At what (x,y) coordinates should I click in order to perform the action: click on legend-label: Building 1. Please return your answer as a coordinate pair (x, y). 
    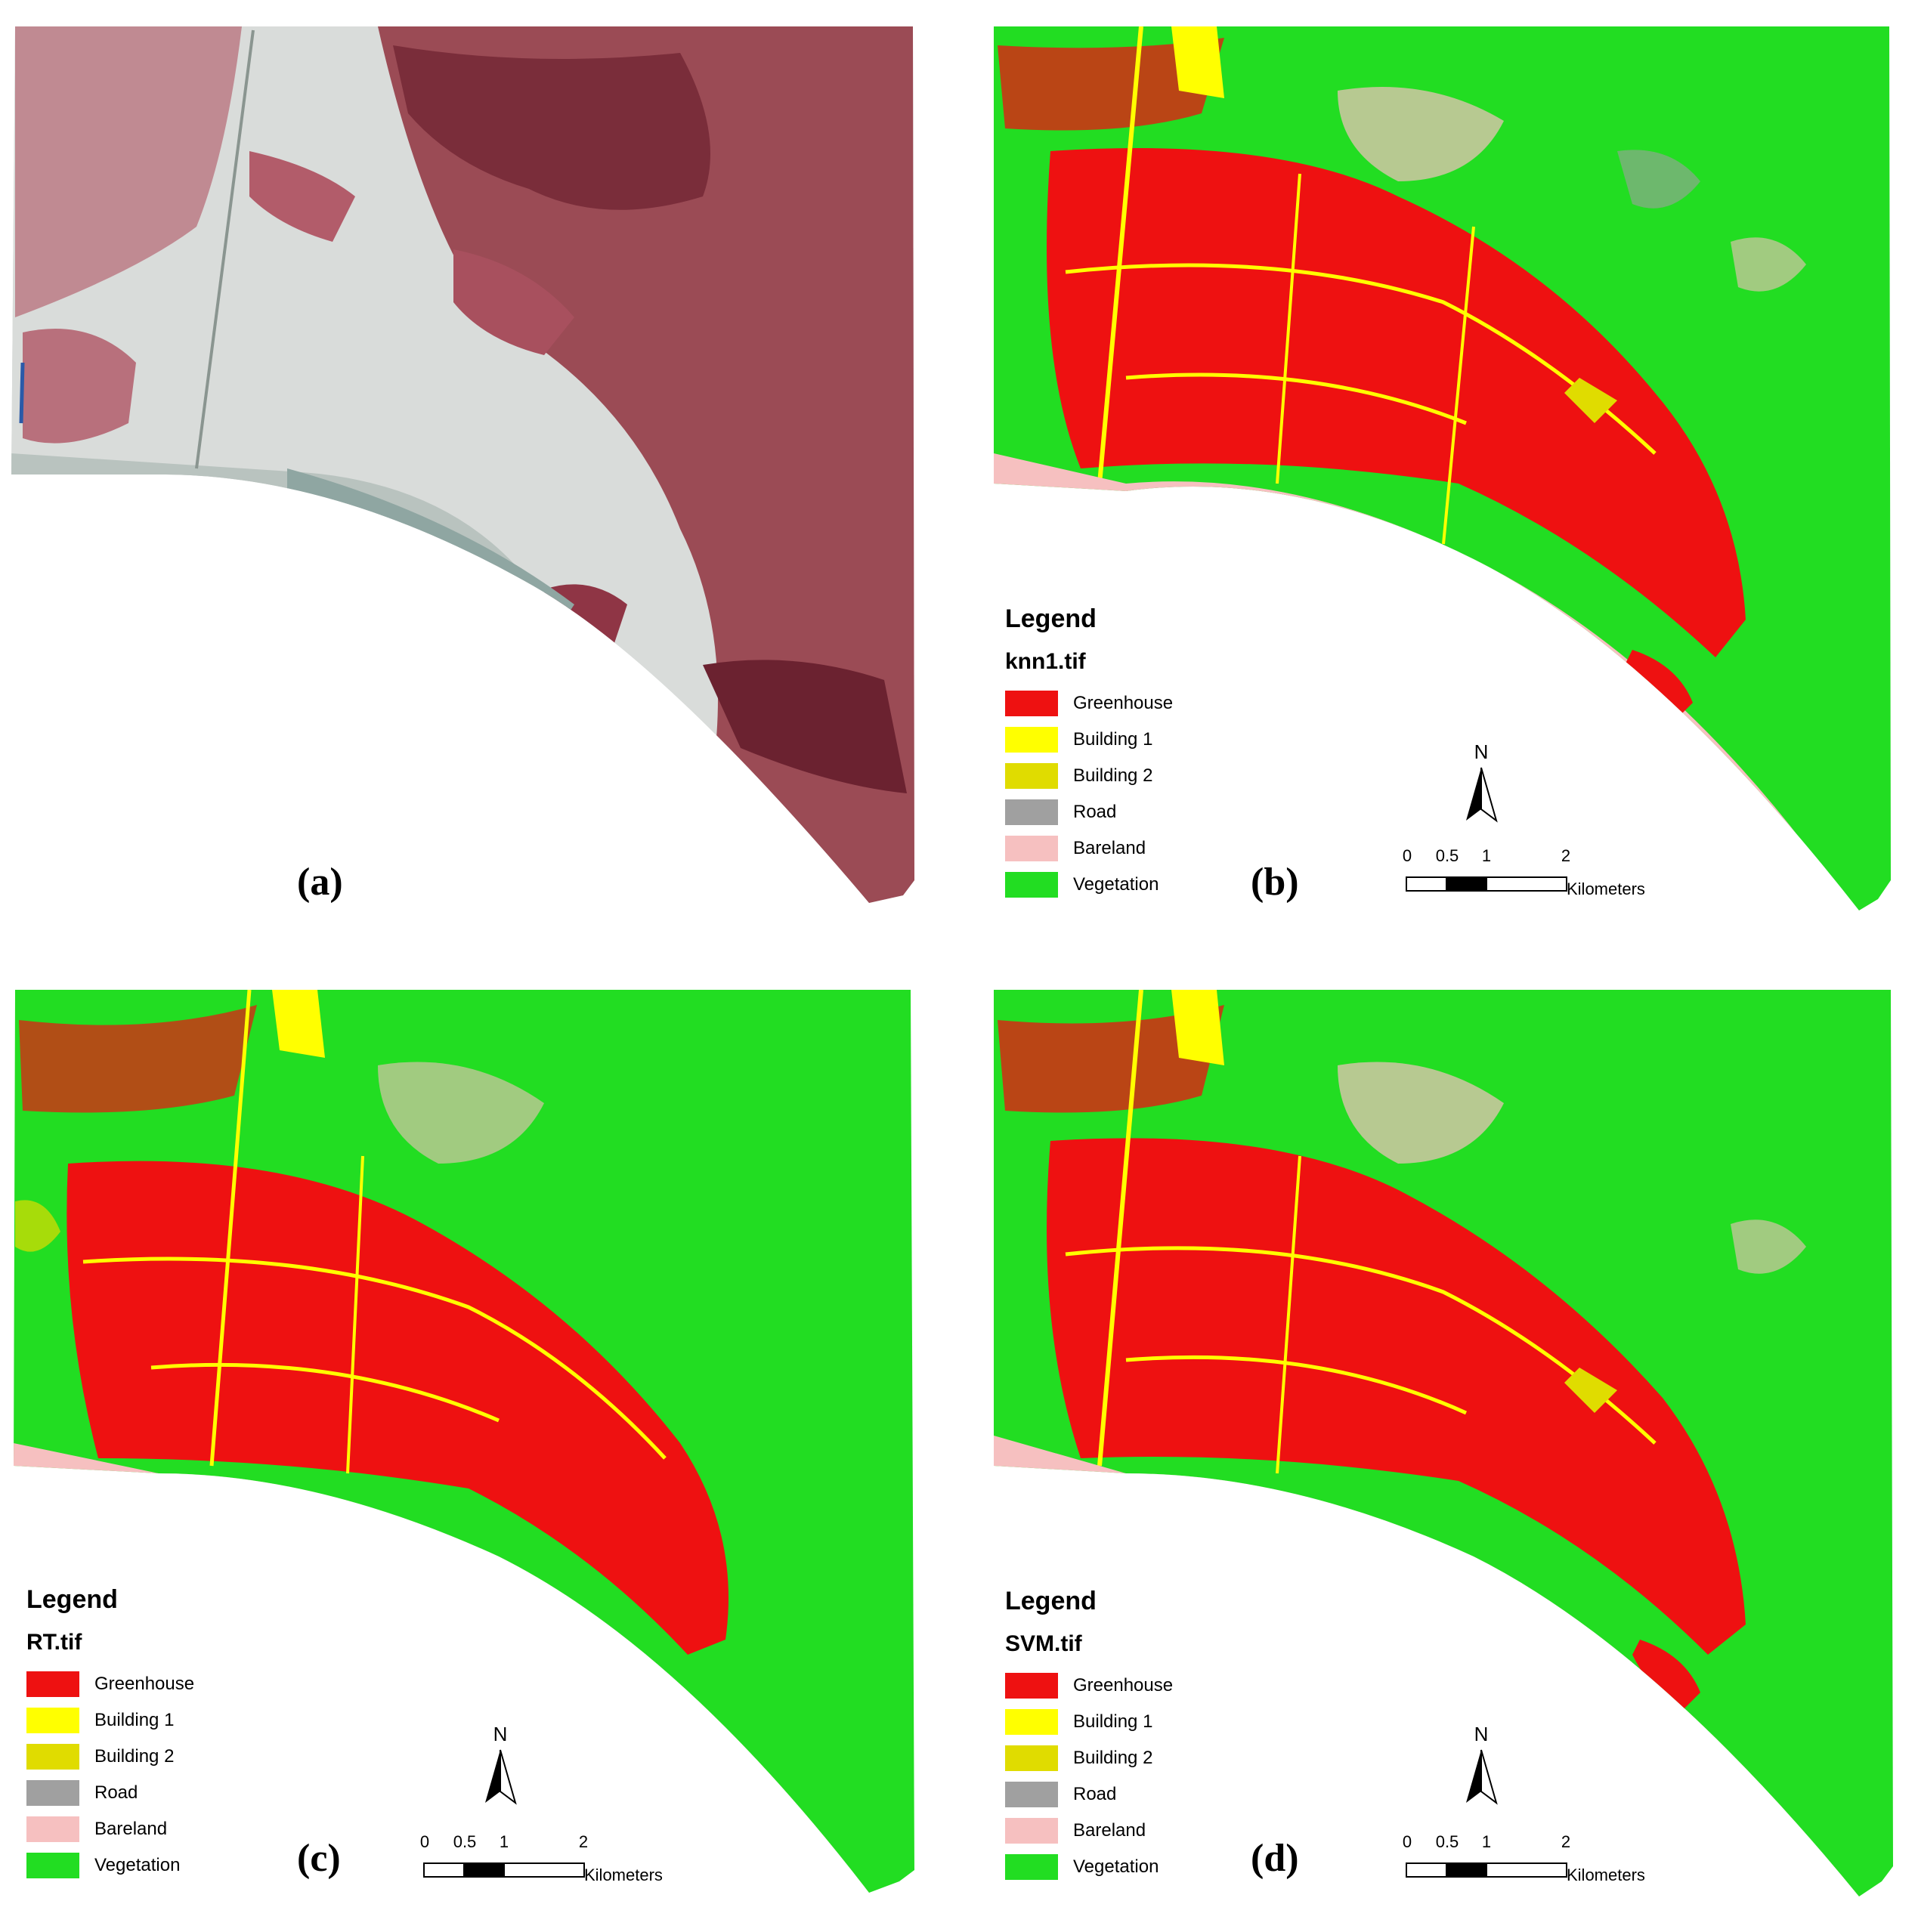
    Looking at the image, I should click on (1113, 1721).